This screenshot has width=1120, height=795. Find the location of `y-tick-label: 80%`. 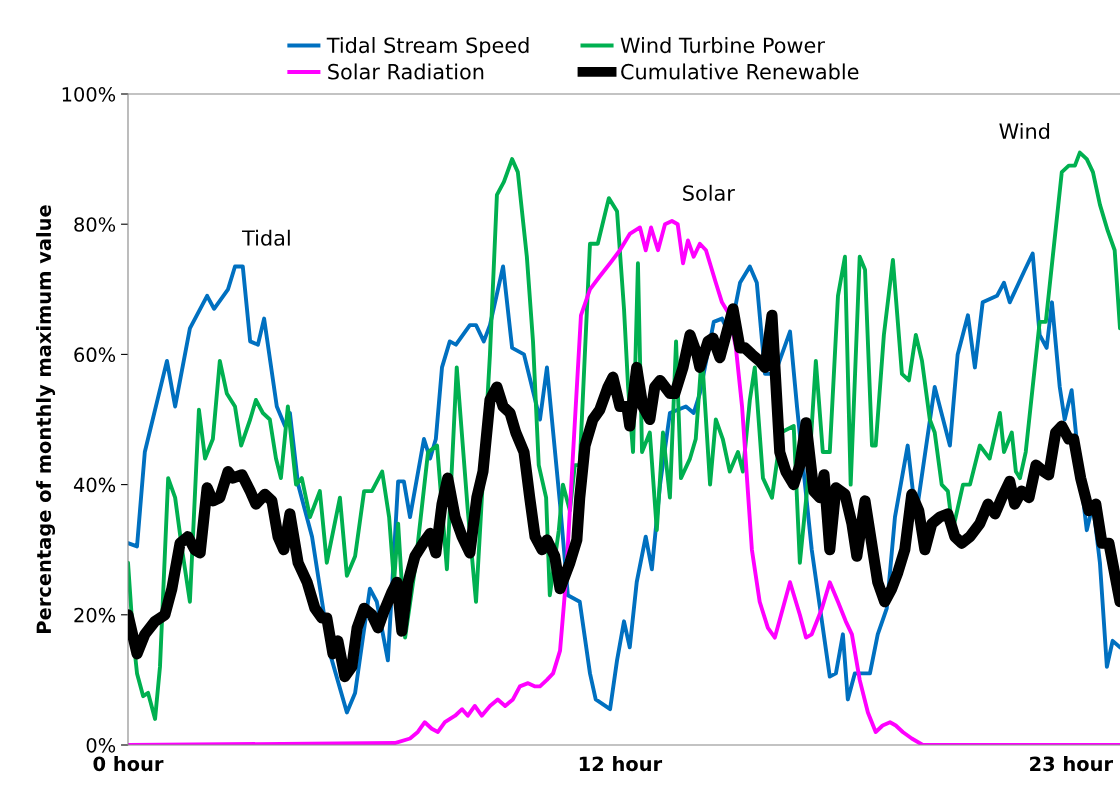

y-tick-label: 80% is located at coordinates (95, 224).